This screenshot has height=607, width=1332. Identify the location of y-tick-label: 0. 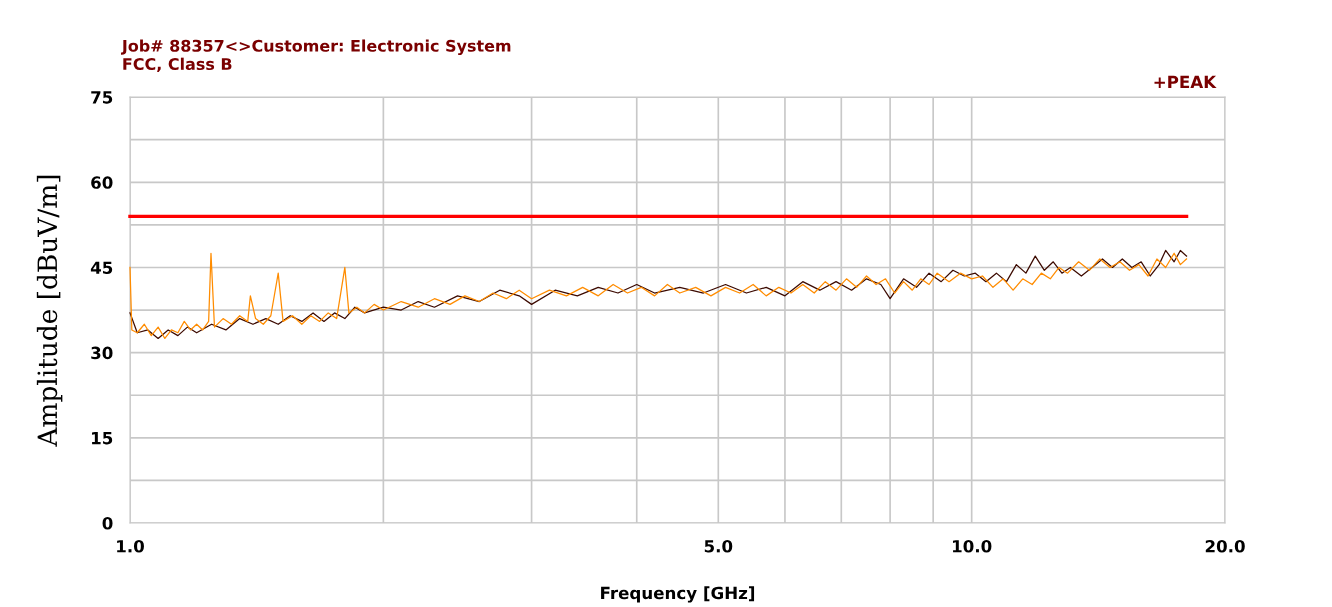
(107, 523).